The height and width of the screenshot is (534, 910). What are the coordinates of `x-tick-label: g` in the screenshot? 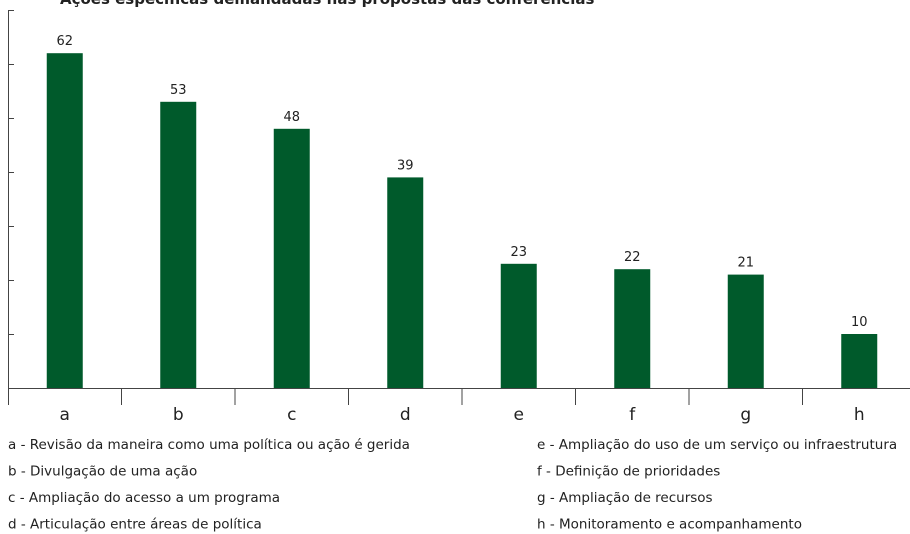 It's located at (745, 415).